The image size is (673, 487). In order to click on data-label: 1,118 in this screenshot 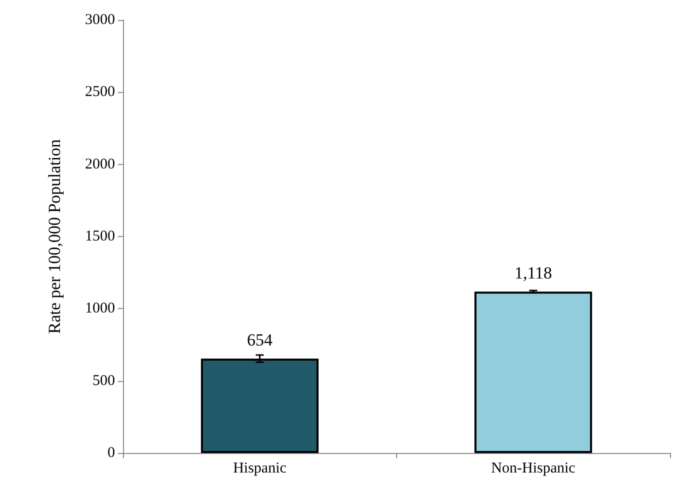, I will do `click(533, 273)`.